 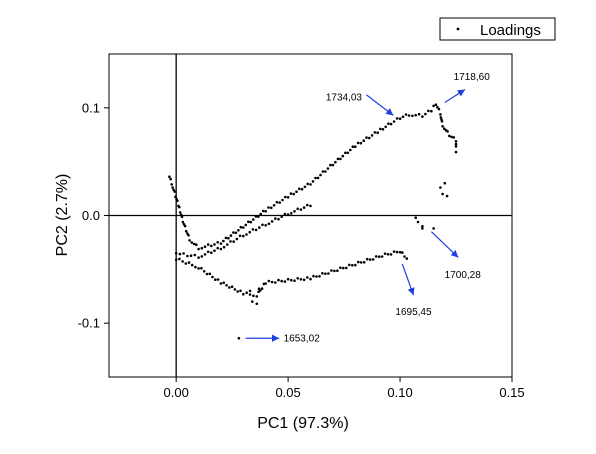 What do you see at coordinates (510, 30) in the screenshot?
I see `legend-label: Loadings` at bounding box center [510, 30].